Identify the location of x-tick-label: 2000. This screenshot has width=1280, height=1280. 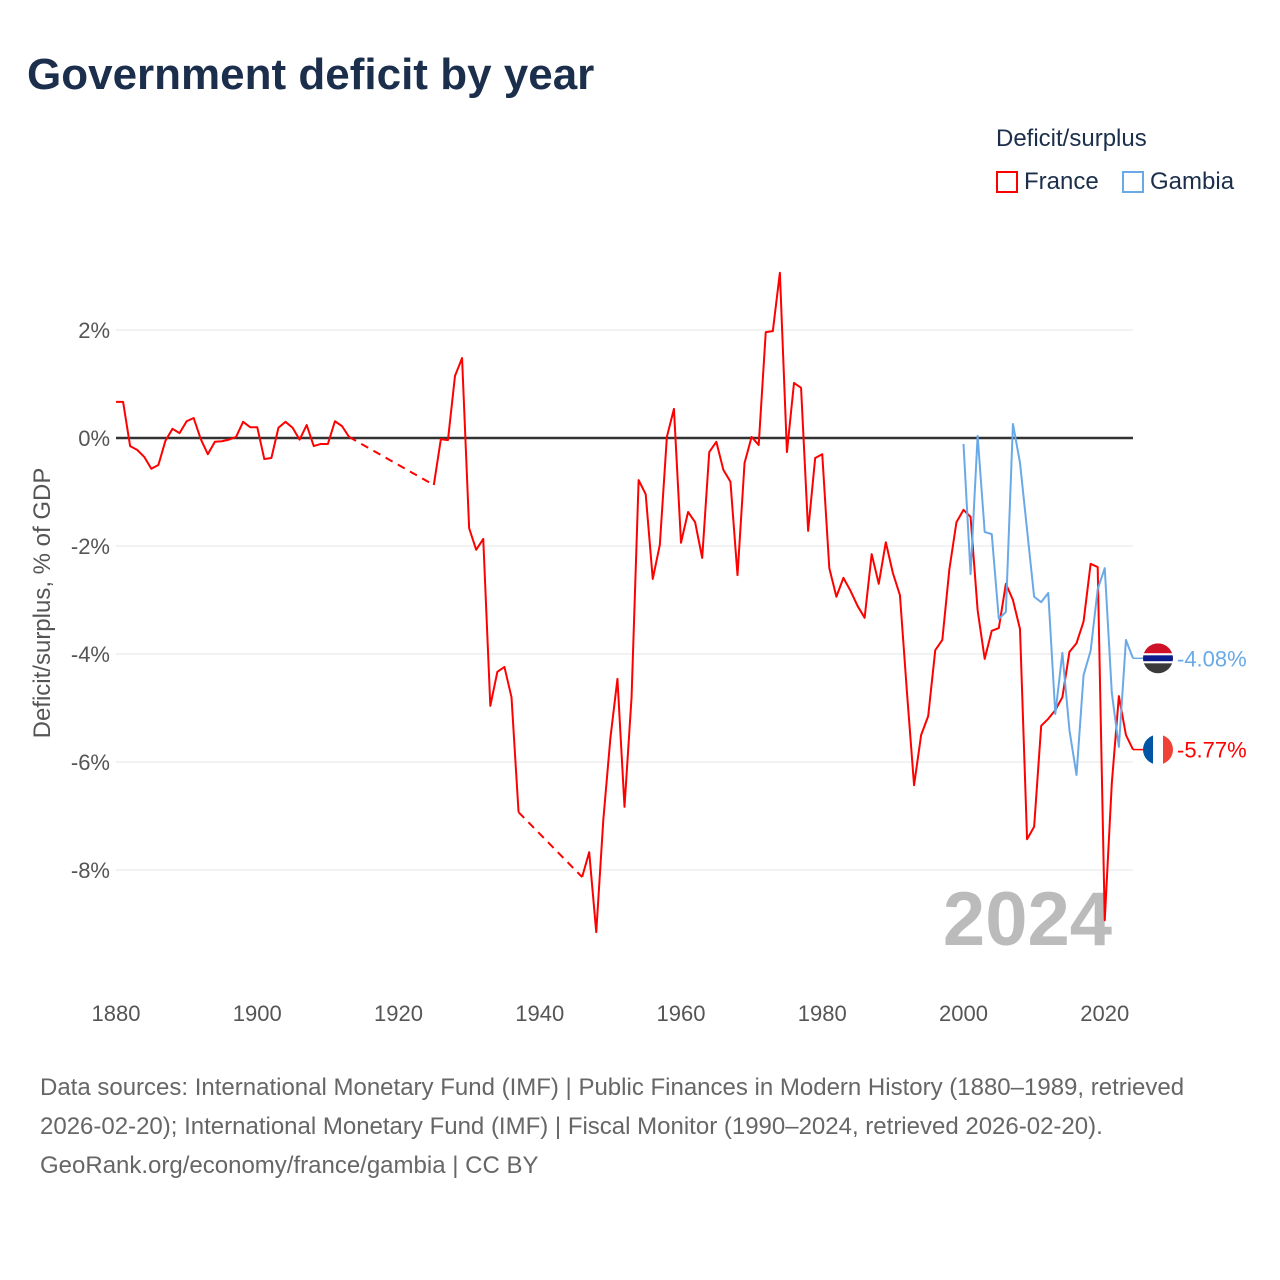
(963, 1013).